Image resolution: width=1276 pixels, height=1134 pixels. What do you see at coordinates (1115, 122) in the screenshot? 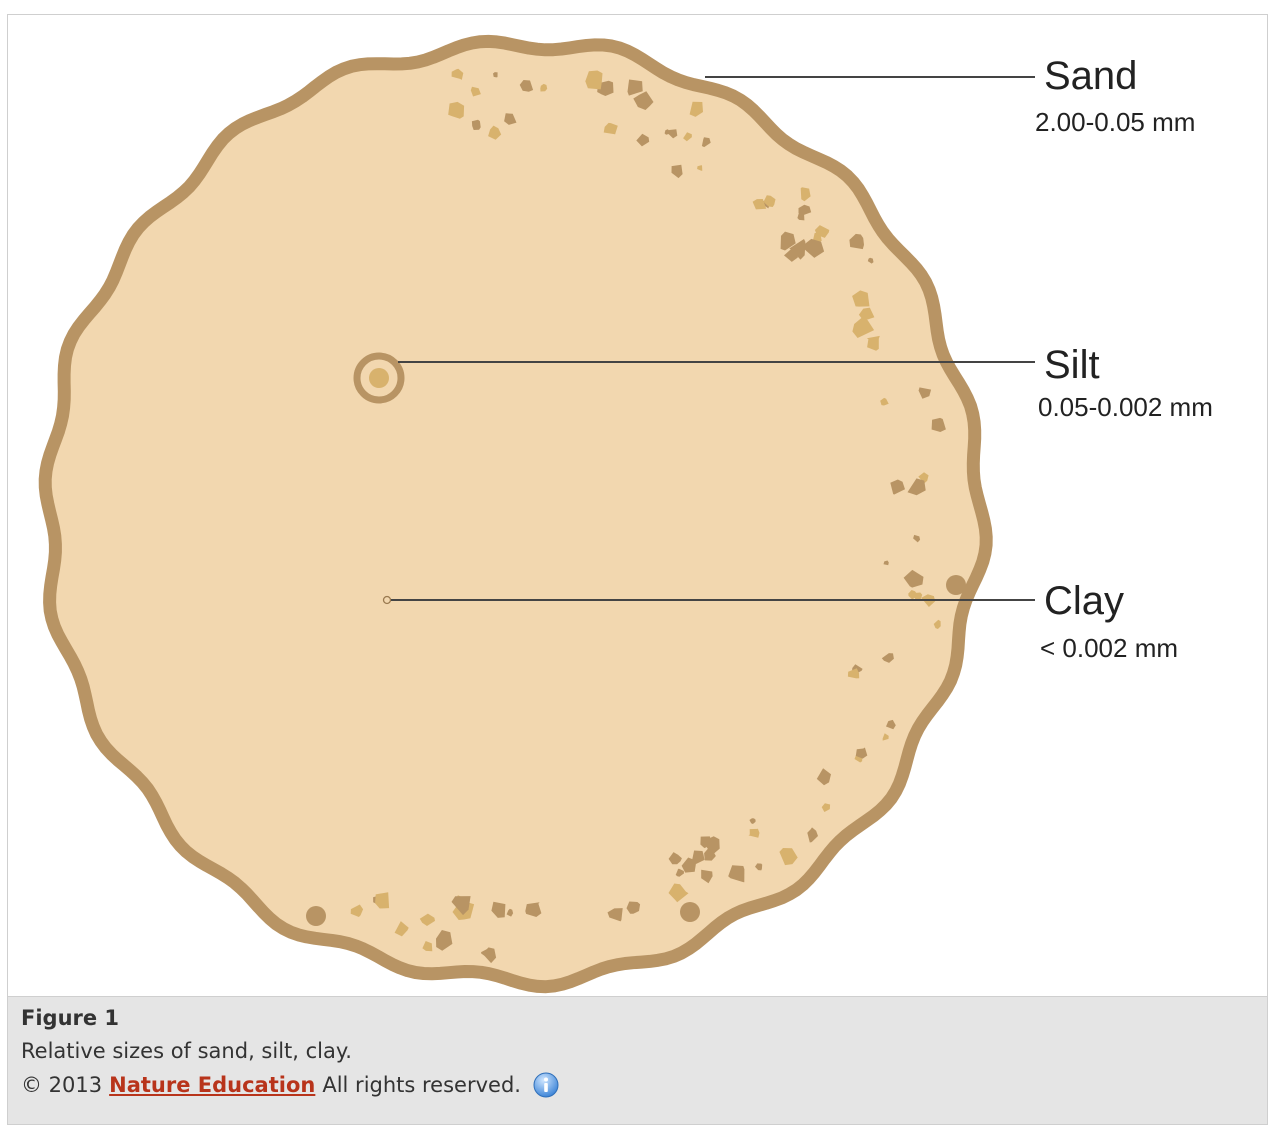
I see `sand-size-range: 2.00-0.05 mm` at bounding box center [1115, 122].